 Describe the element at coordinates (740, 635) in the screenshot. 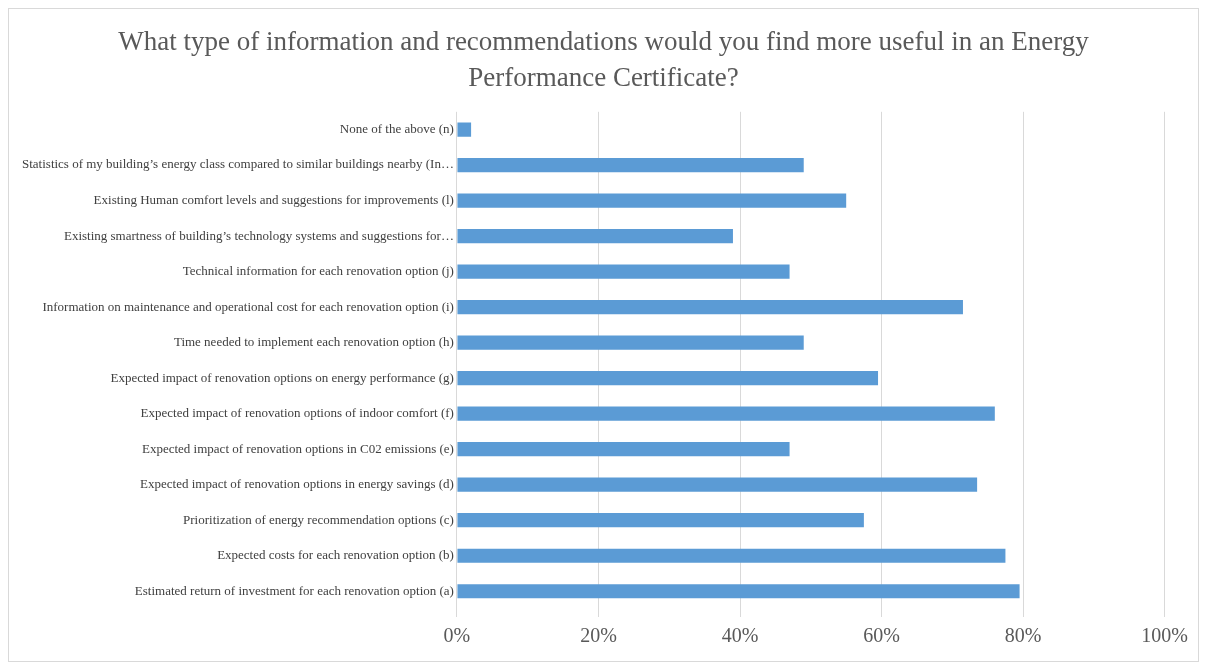

I see `x-tick-label: 40%` at that location.